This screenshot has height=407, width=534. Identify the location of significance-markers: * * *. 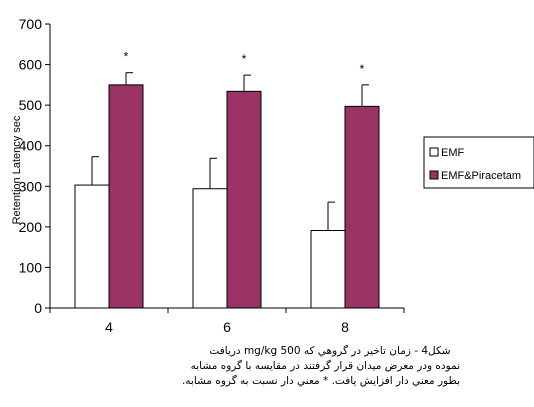
(244, 63).